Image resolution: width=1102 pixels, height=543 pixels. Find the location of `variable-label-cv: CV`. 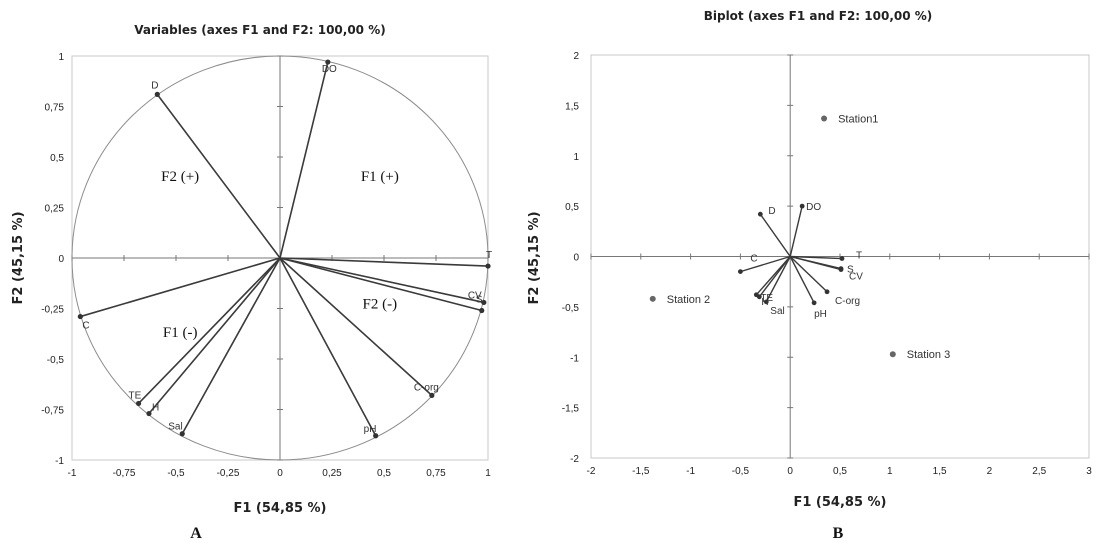

variable-label-cv: CV is located at coordinates (475, 295).